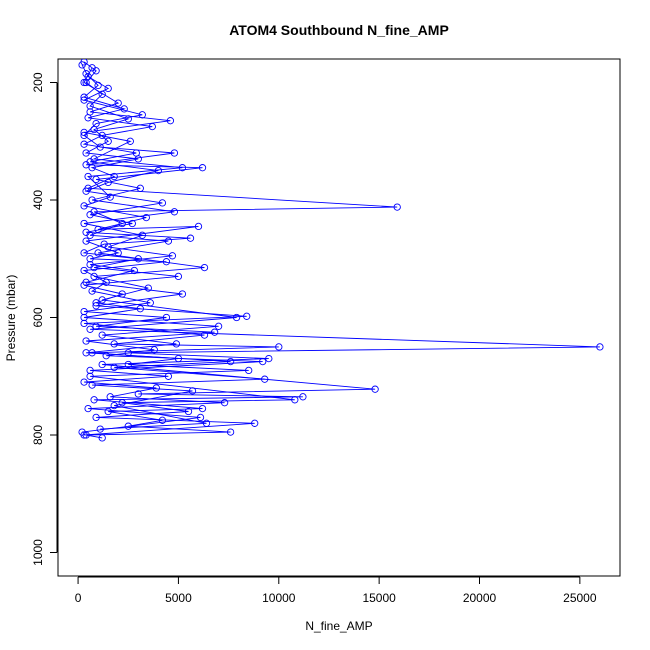 This screenshot has width=650, height=650. What do you see at coordinates (38, 200) in the screenshot?
I see `y-tick-label: 400` at bounding box center [38, 200].